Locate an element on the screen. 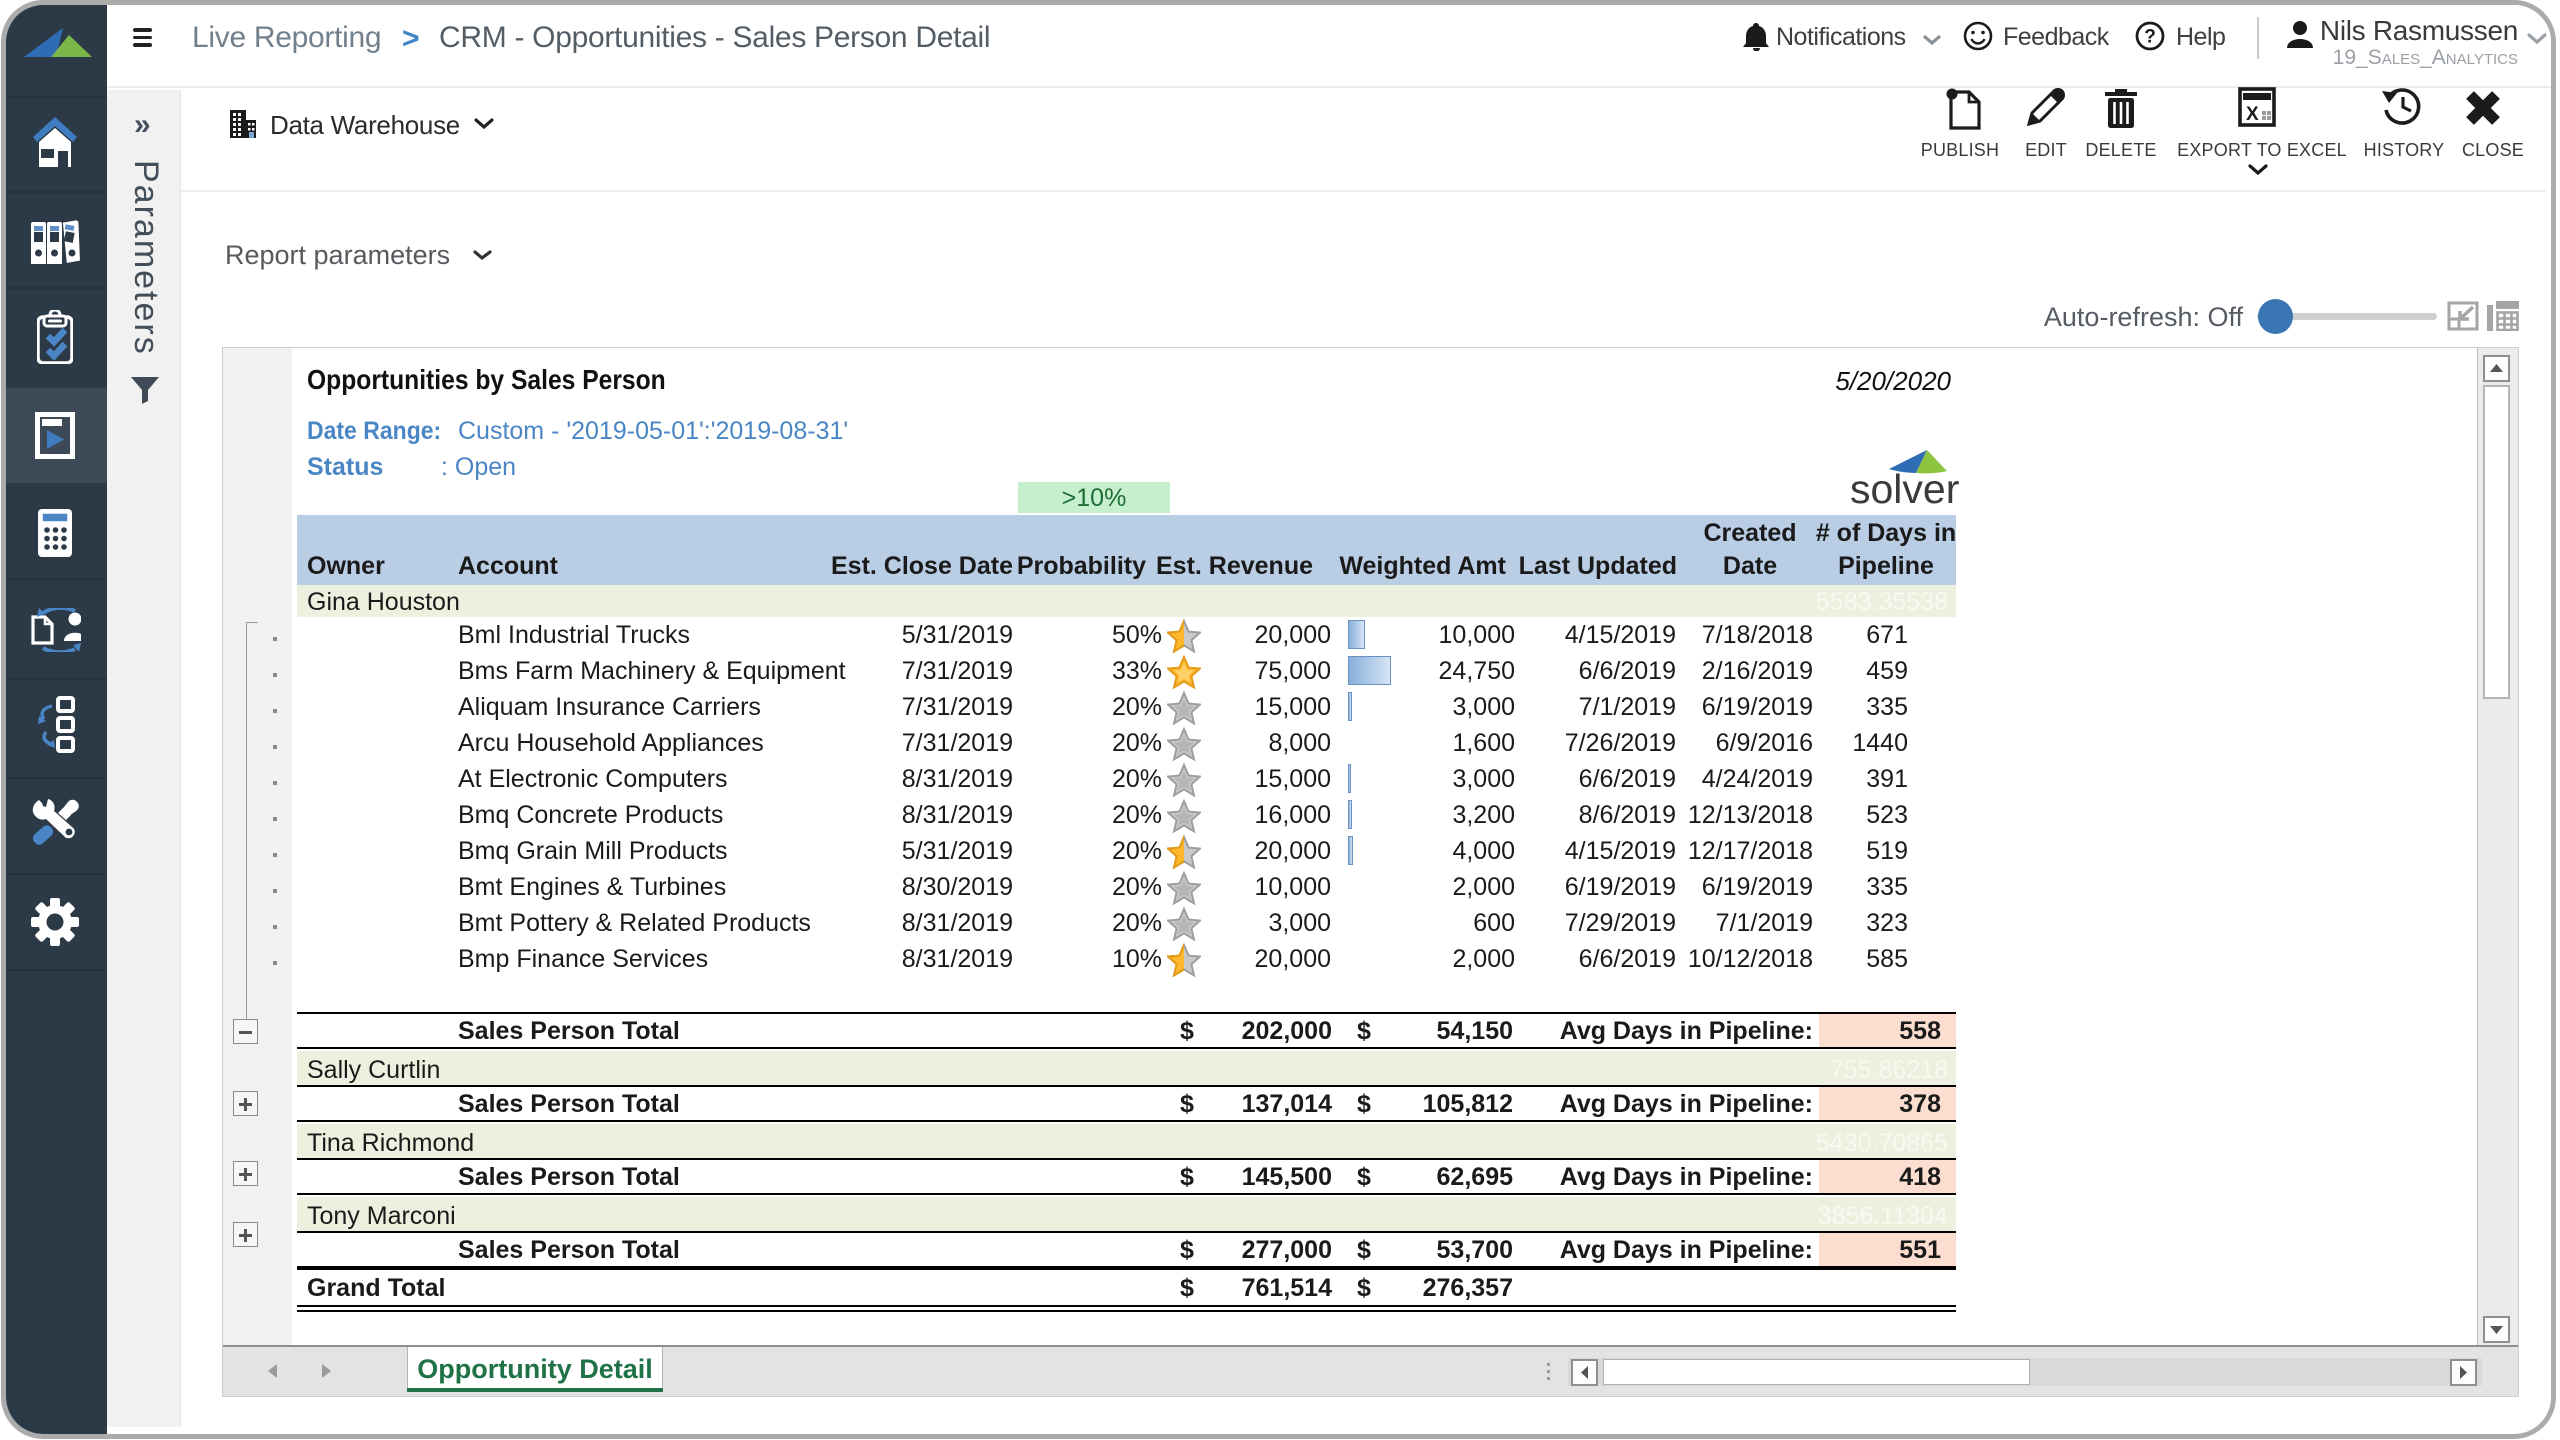  svg-text: solver is located at coordinates (1904, 486).